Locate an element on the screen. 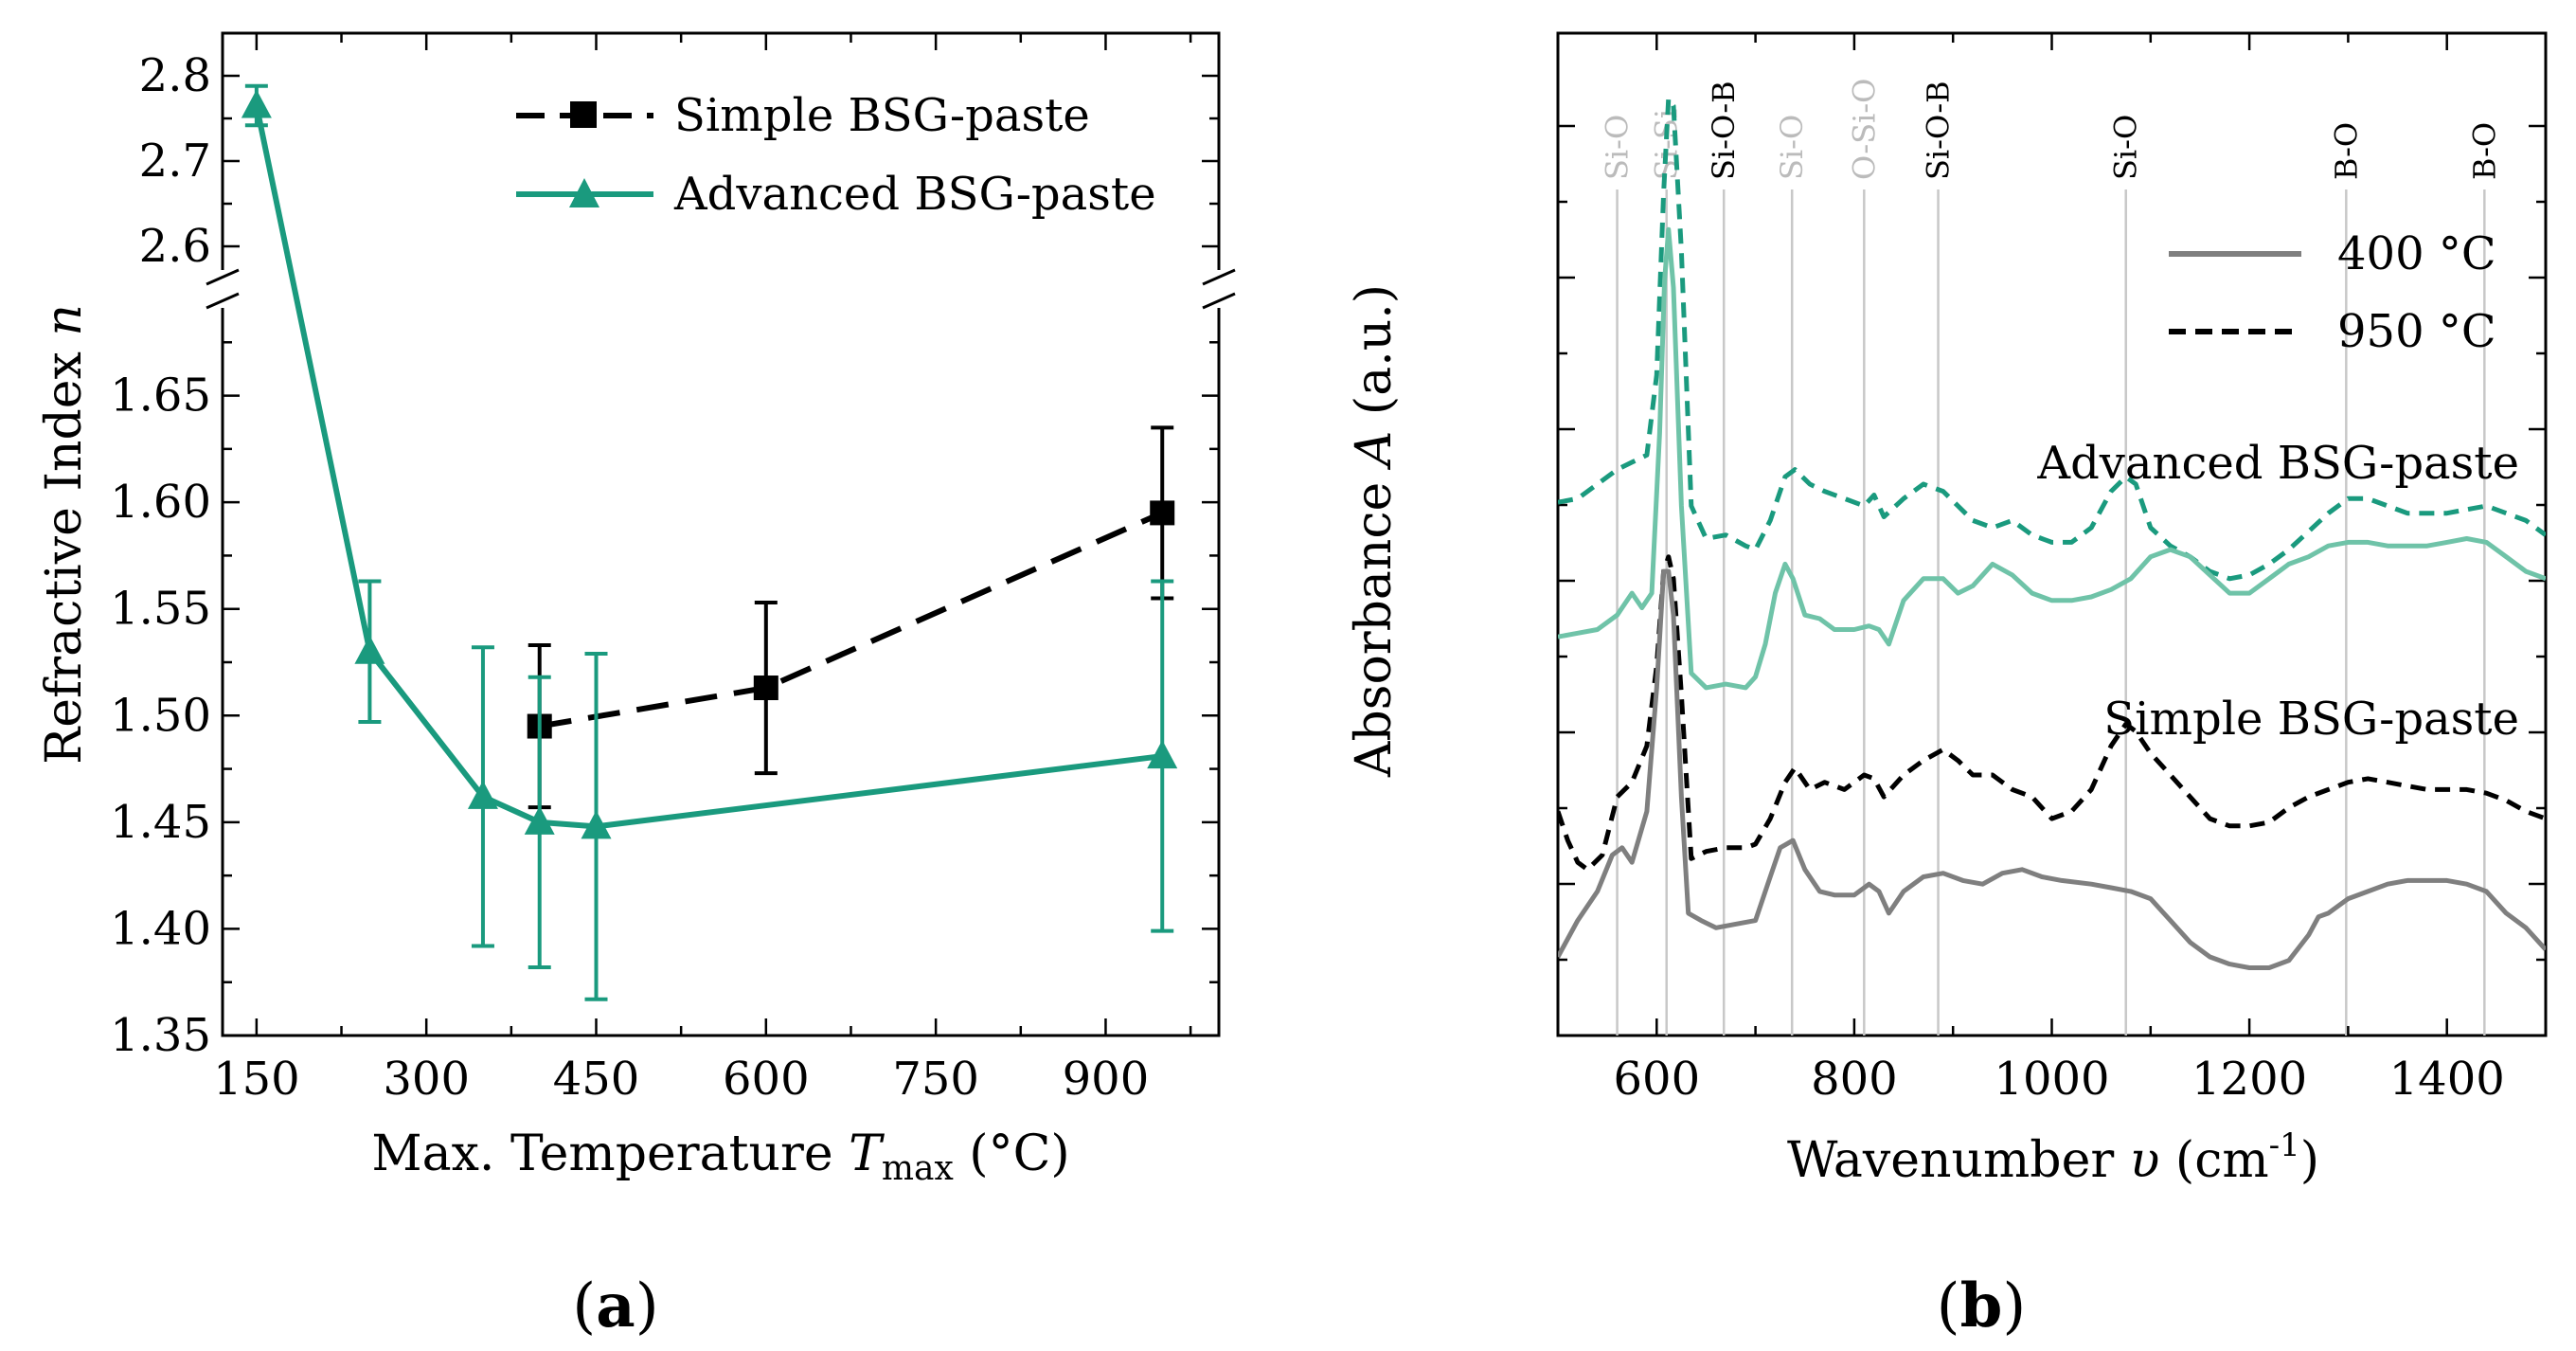 The height and width of the screenshot is (1351, 2576). legend-marker-triangle is located at coordinates (584, 192).